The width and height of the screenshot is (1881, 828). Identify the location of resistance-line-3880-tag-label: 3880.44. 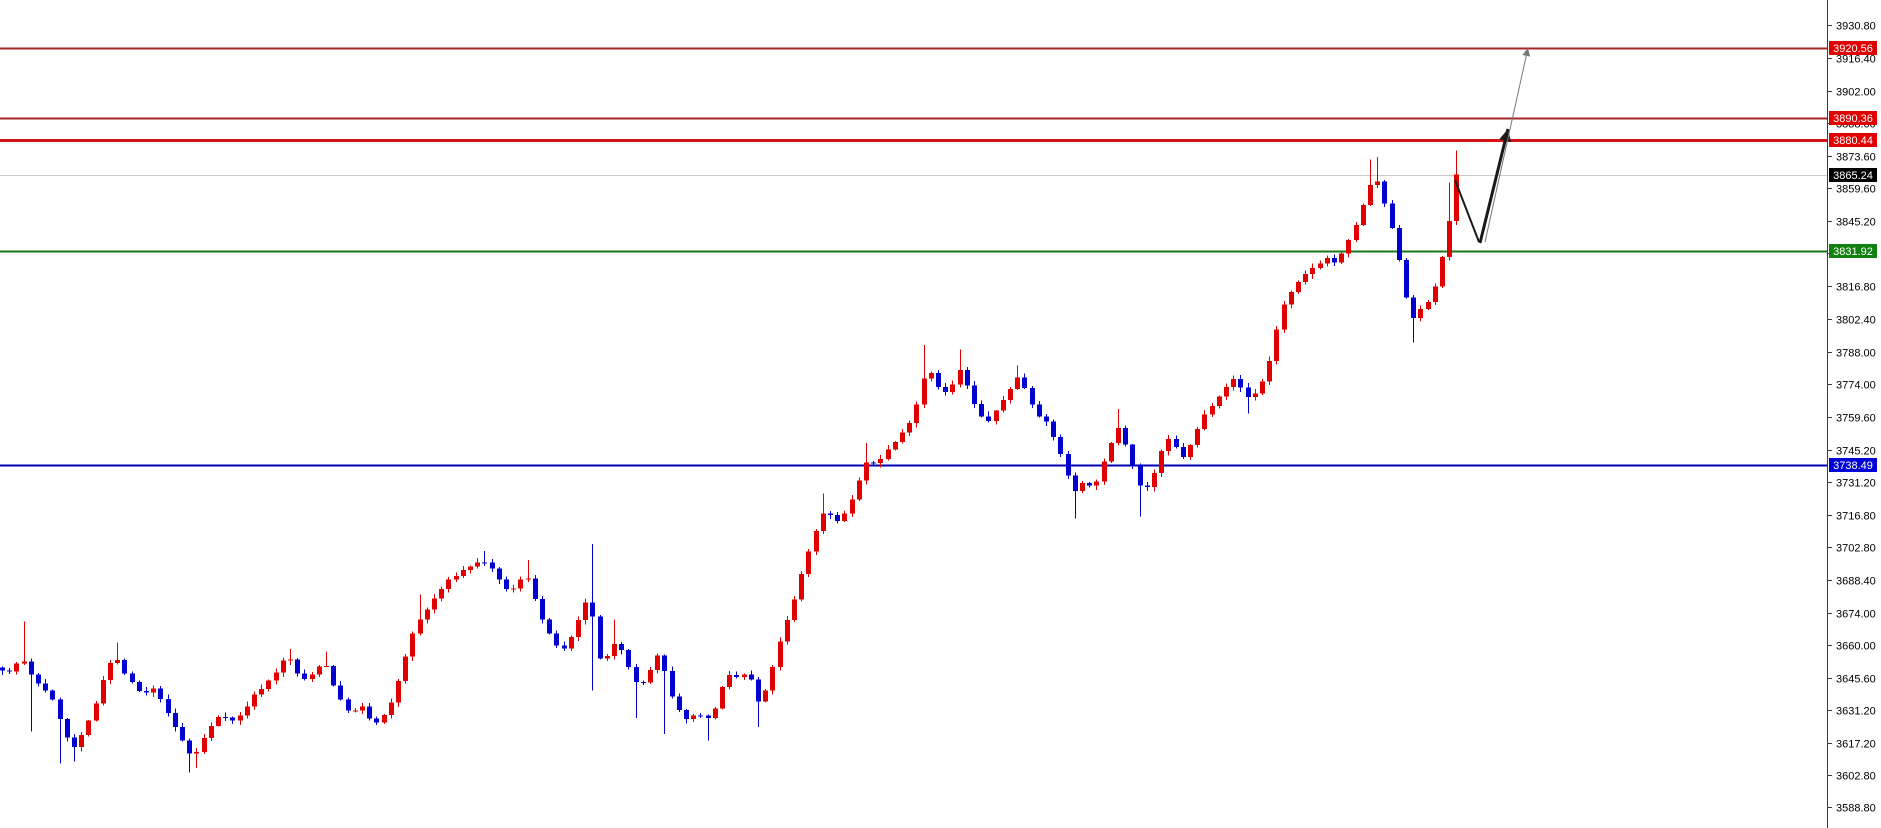
(1853, 141).